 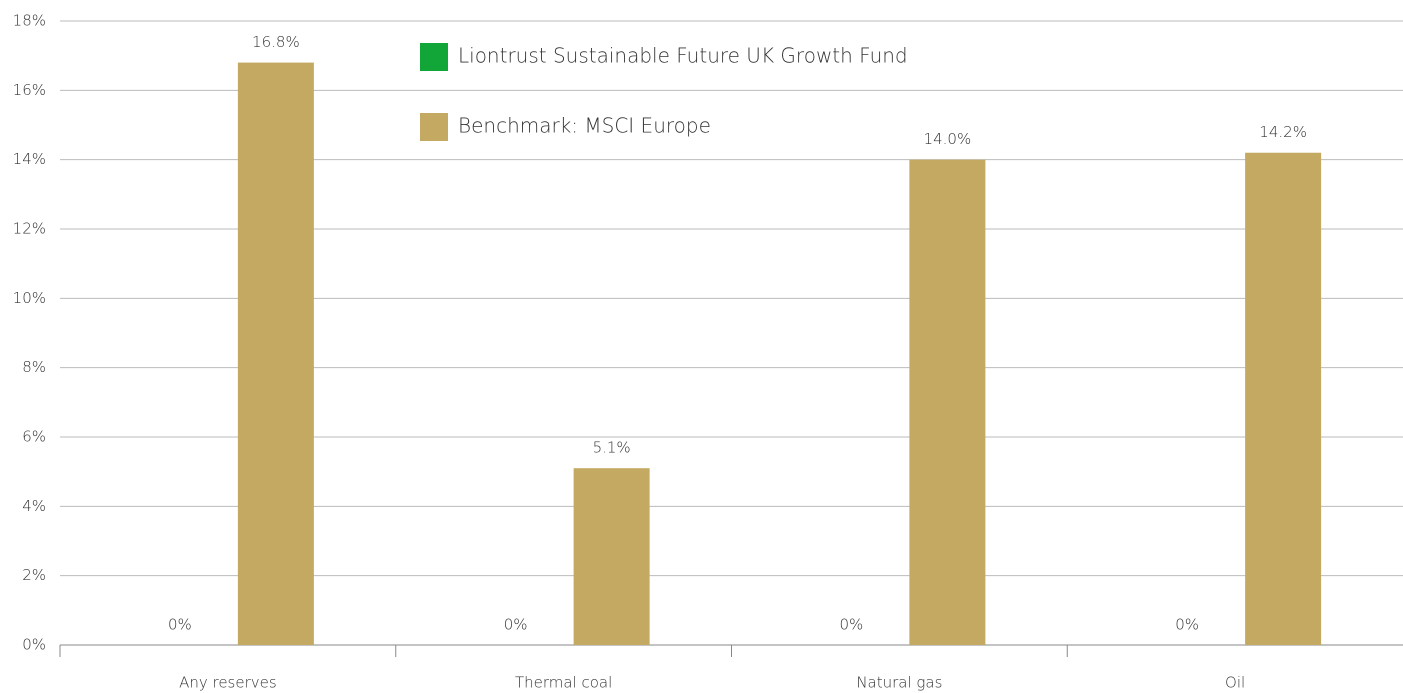 What do you see at coordinates (34, 645) in the screenshot?
I see `y-tick-label: 0%` at bounding box center [34, 645].